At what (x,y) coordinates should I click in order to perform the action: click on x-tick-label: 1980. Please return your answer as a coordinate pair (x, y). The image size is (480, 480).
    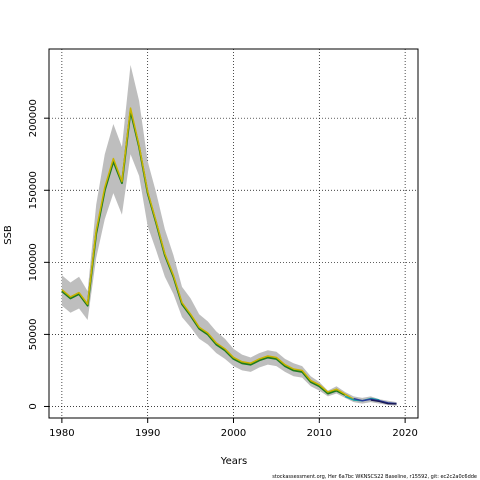
    Looking at the image, I should click on (61, 433).